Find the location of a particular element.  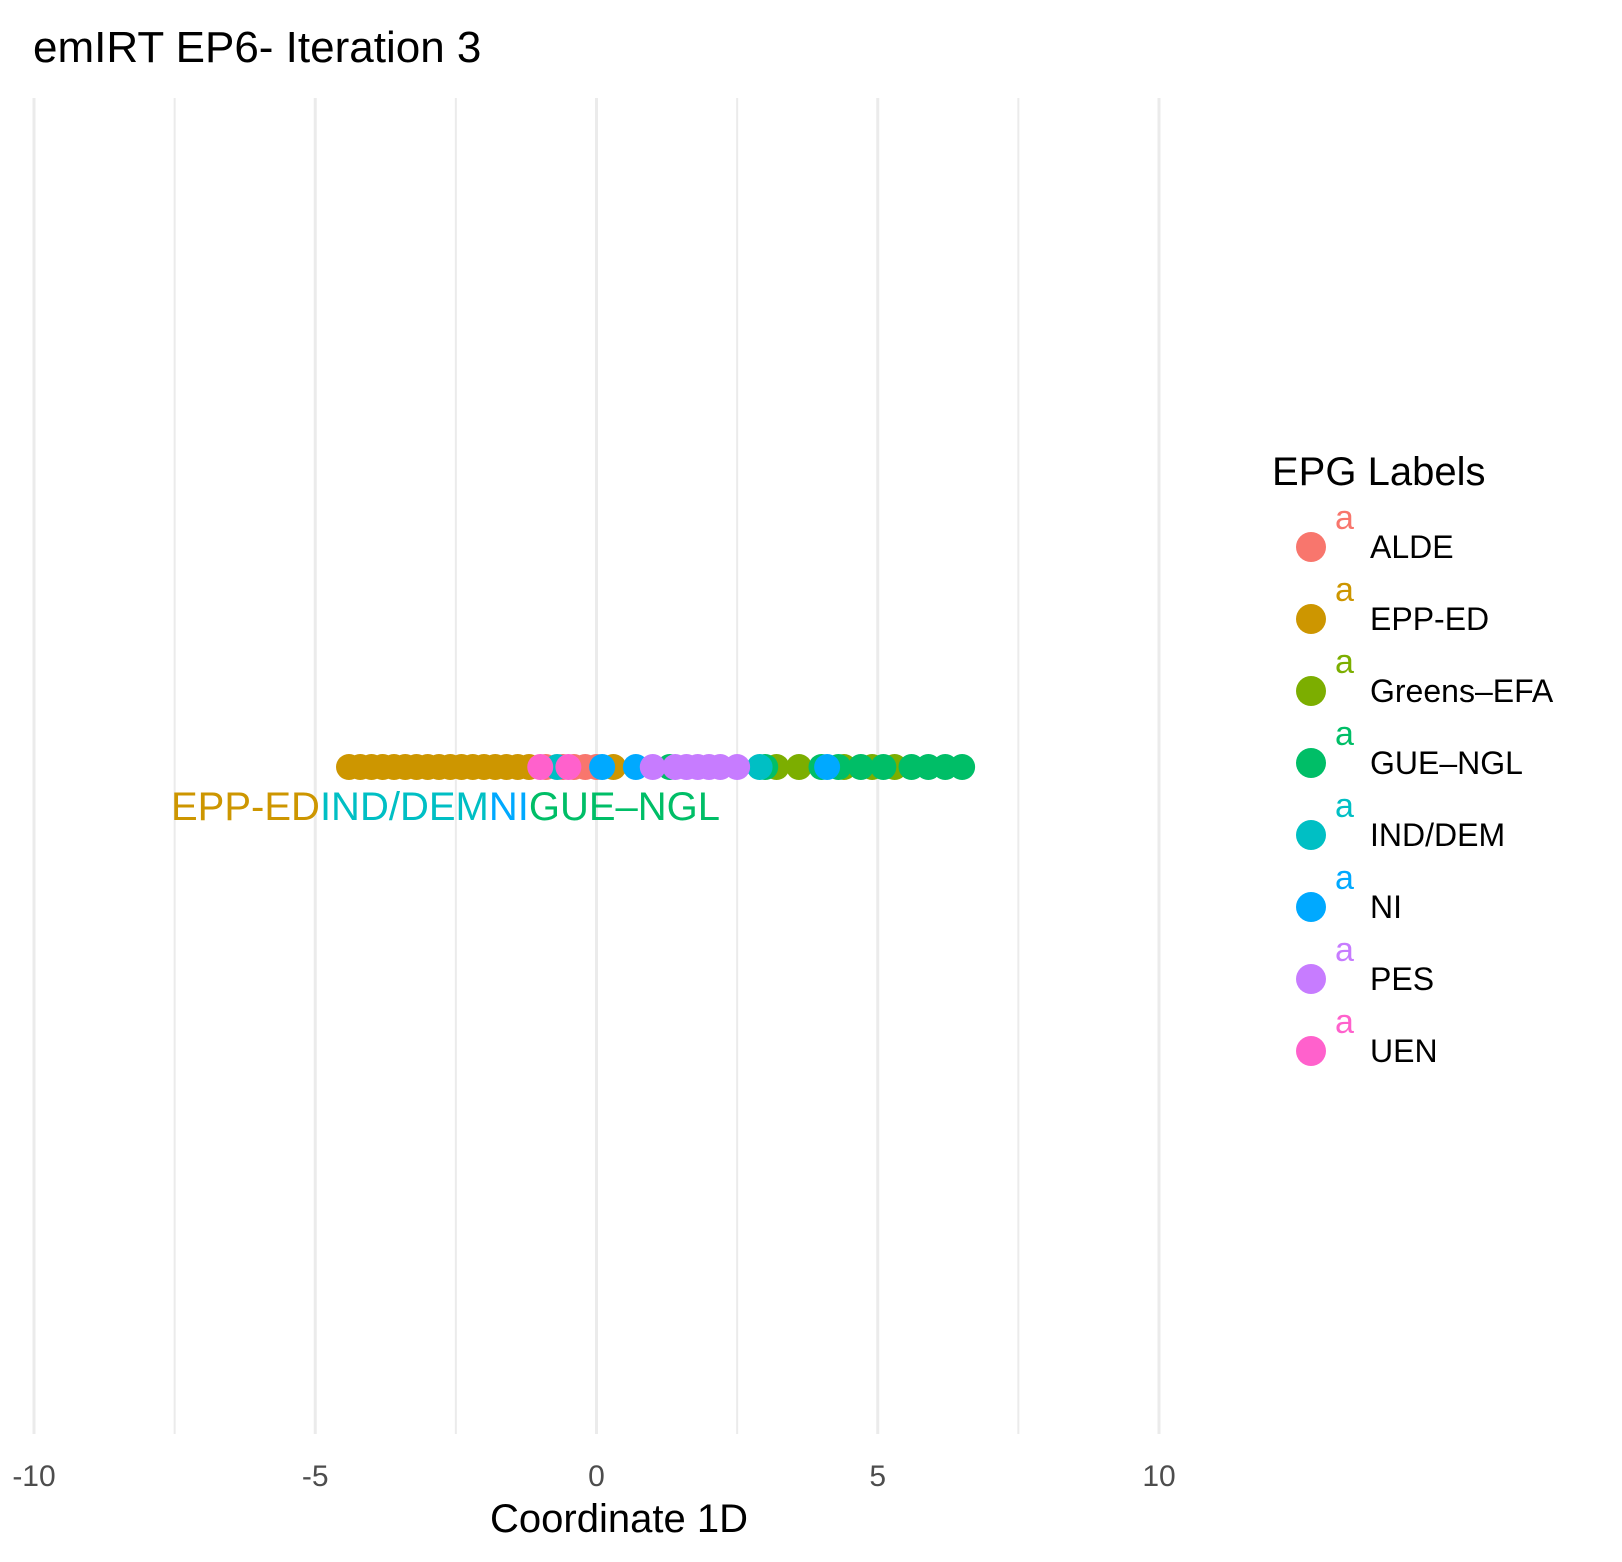

cluster-label: EPP-ED is located at coordinates (245, 807).